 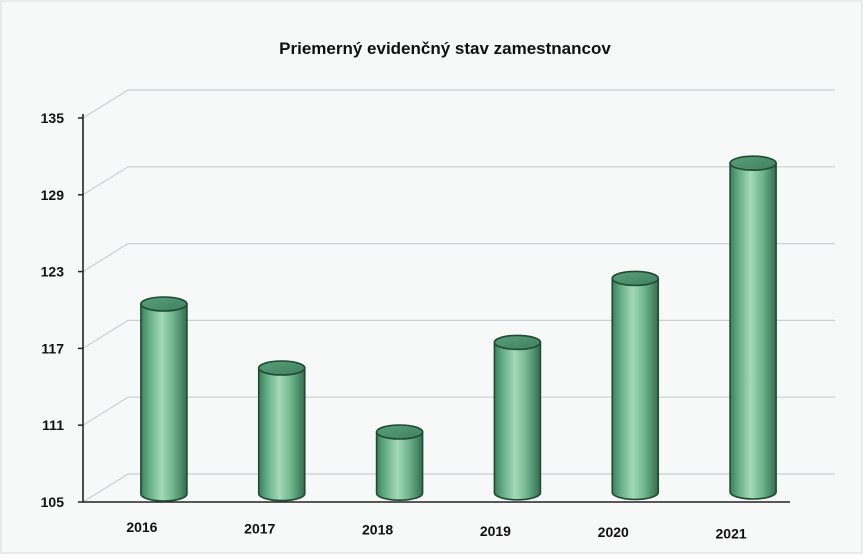 What do you see at coordinates (53, 310) in the screenshot?
I see `y-axis-tick-labels: 105 111 117 123 129 135` at bounding box center [53, 310].